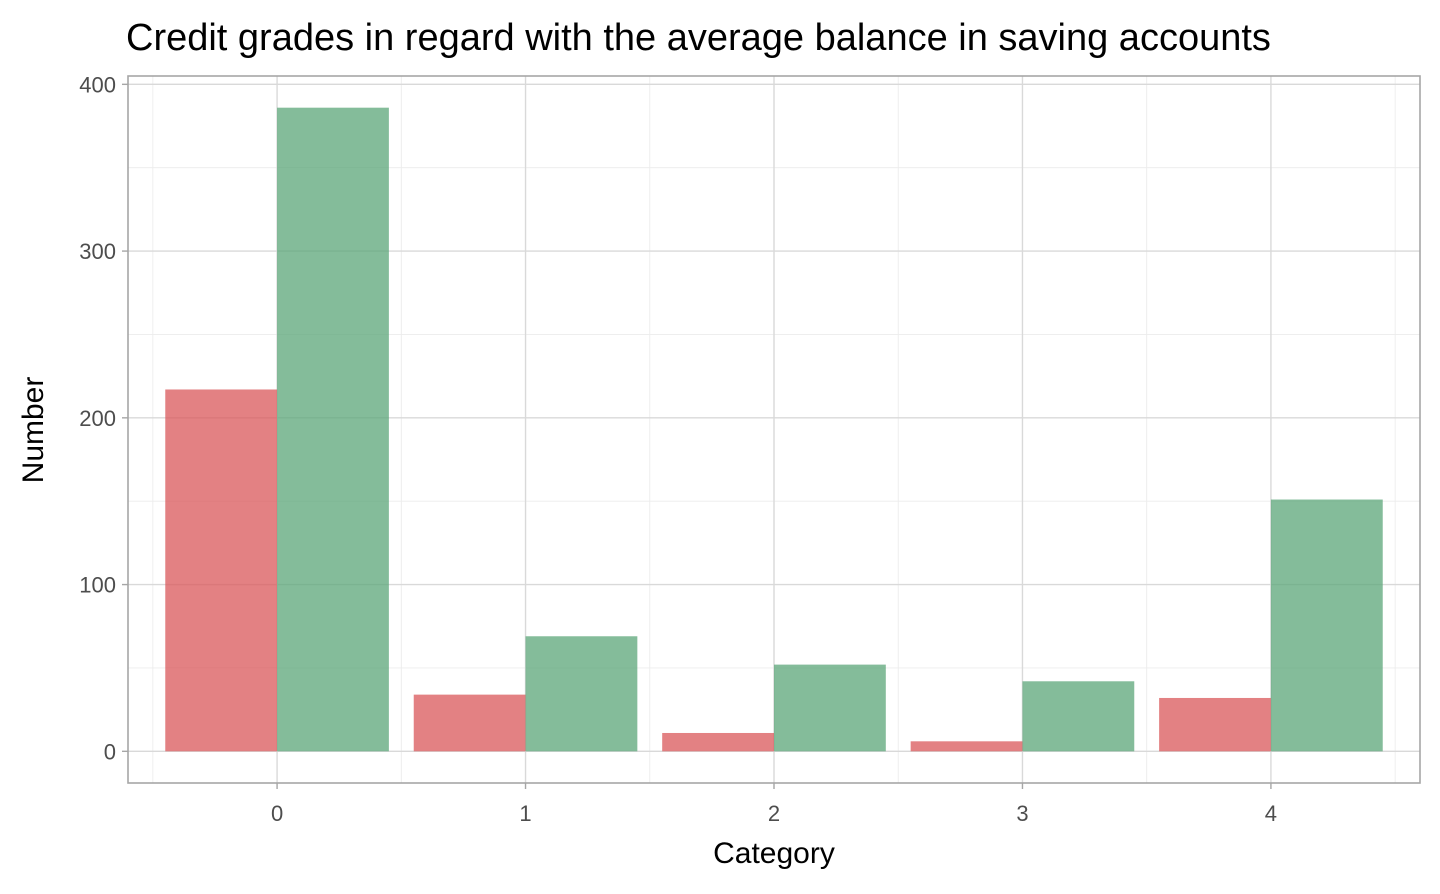  I want to click on y-tick-label: 200, so click(97, 418).